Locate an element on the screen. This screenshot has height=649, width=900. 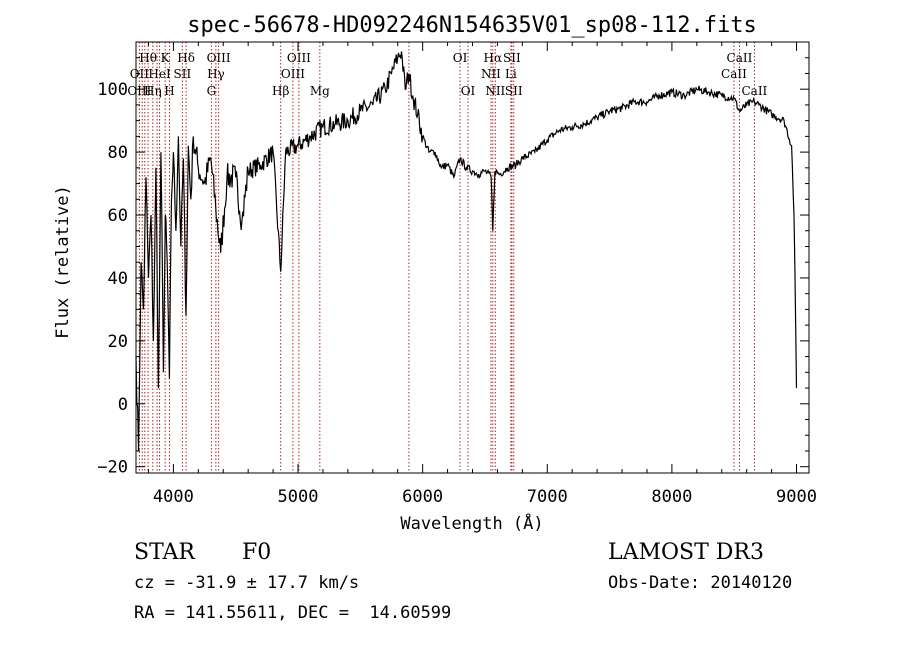
observation-date: Obs-Date: 20140120 is located at coordinates (700, 583).